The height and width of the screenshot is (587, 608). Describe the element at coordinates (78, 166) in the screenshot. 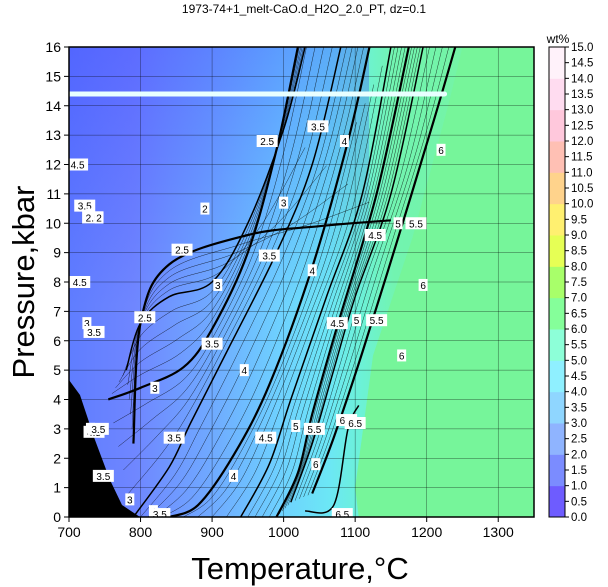

I see `contour-label-41: 4.5` at that location.